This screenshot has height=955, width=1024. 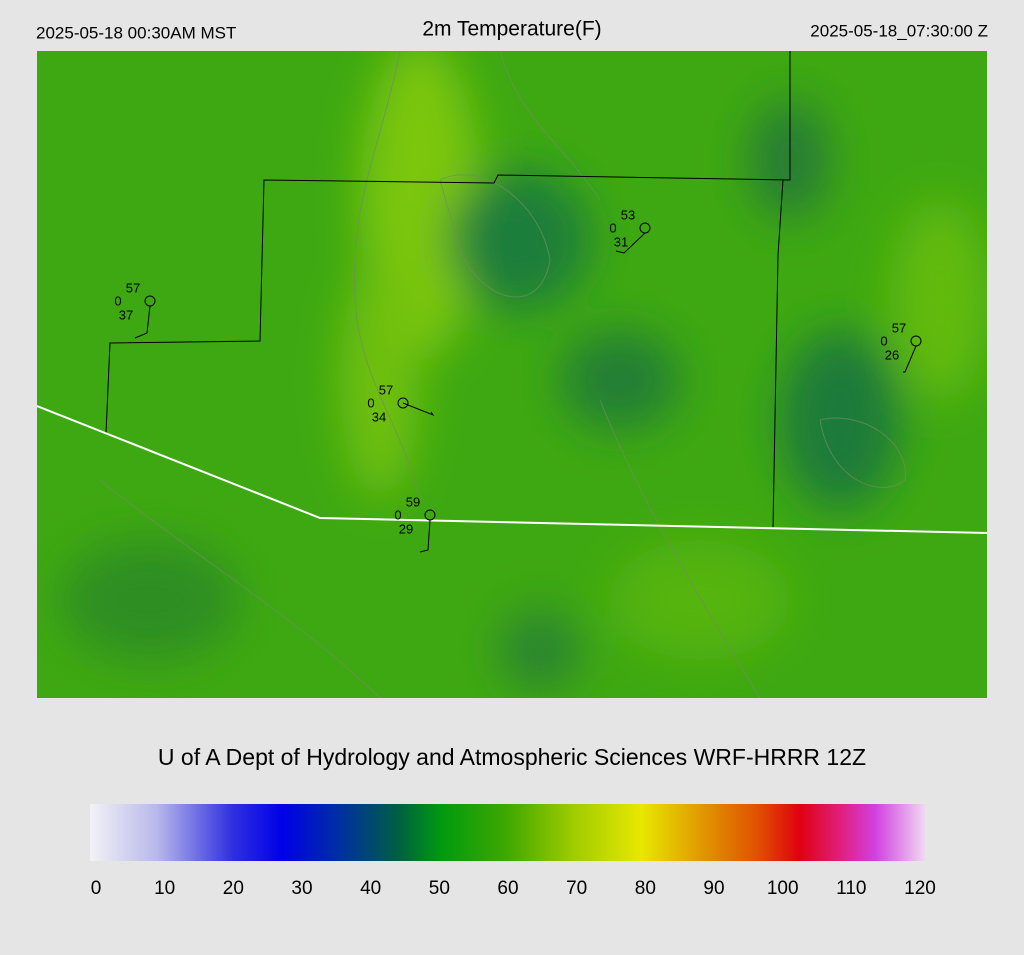 I want to click on colorbar-tick-label: 120, so click(x=920, y=888).